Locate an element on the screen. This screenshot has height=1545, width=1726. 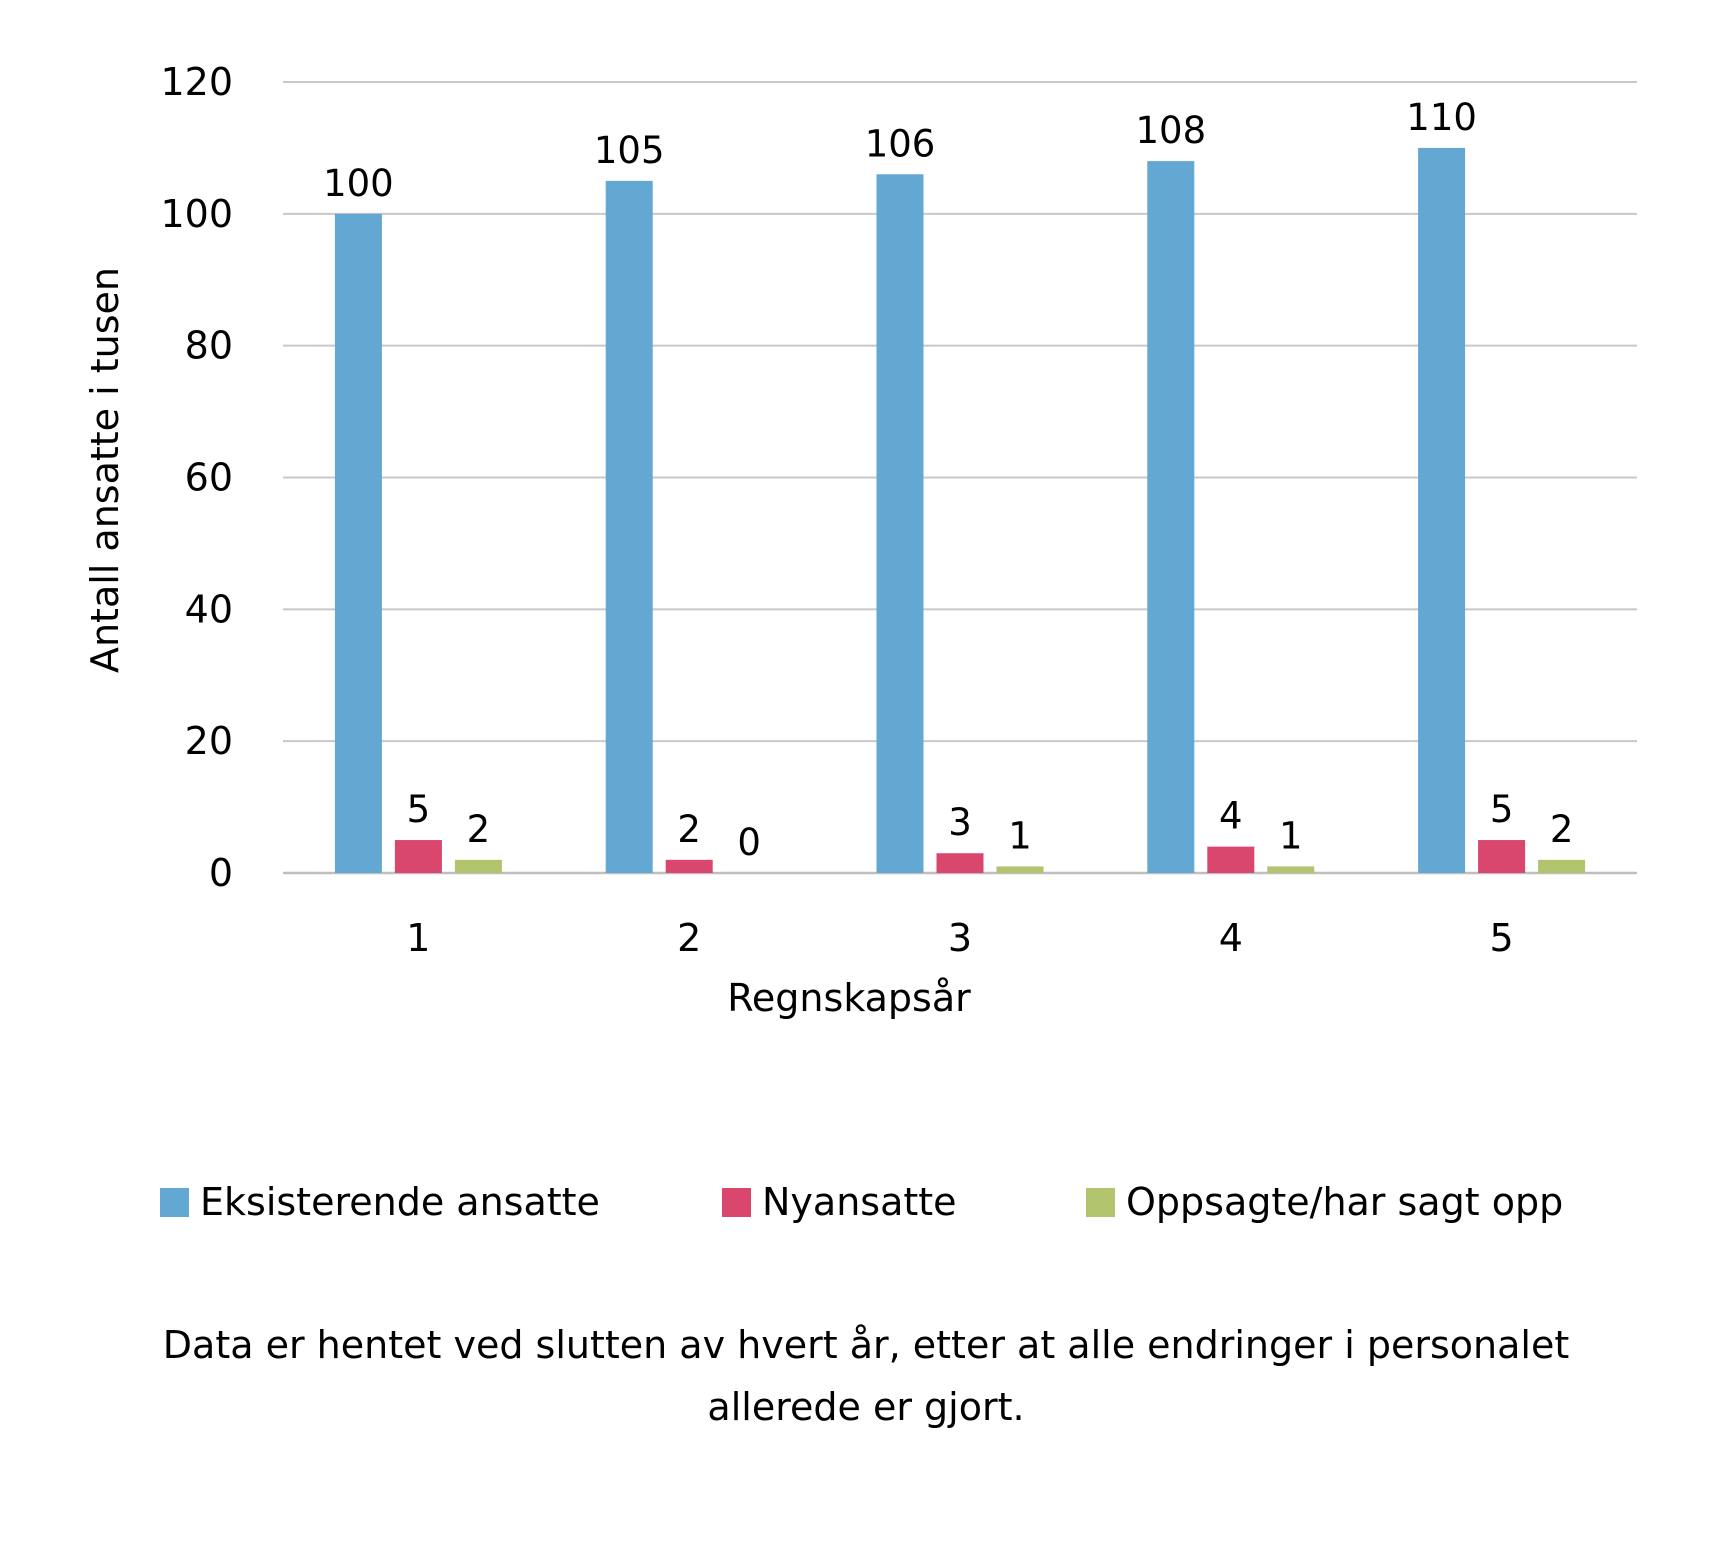
bar-s1-c1 is located at coordinates (358, 543).